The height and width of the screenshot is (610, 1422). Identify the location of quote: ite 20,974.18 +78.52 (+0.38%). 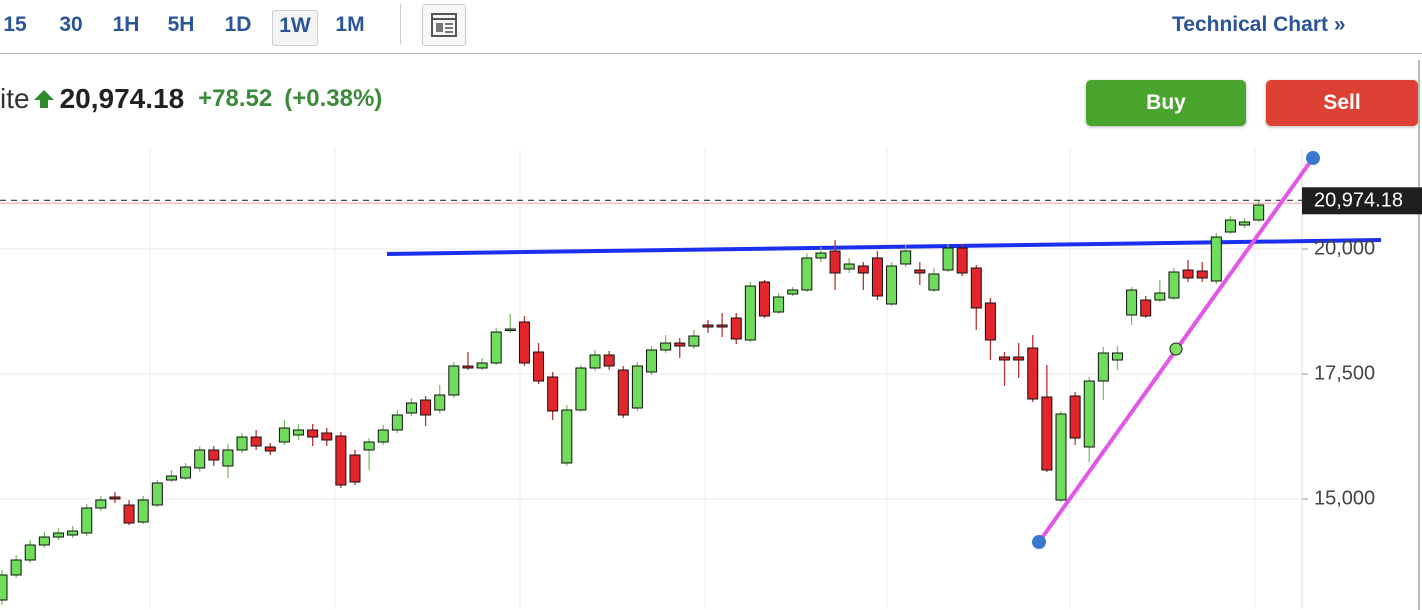
(191, 99).